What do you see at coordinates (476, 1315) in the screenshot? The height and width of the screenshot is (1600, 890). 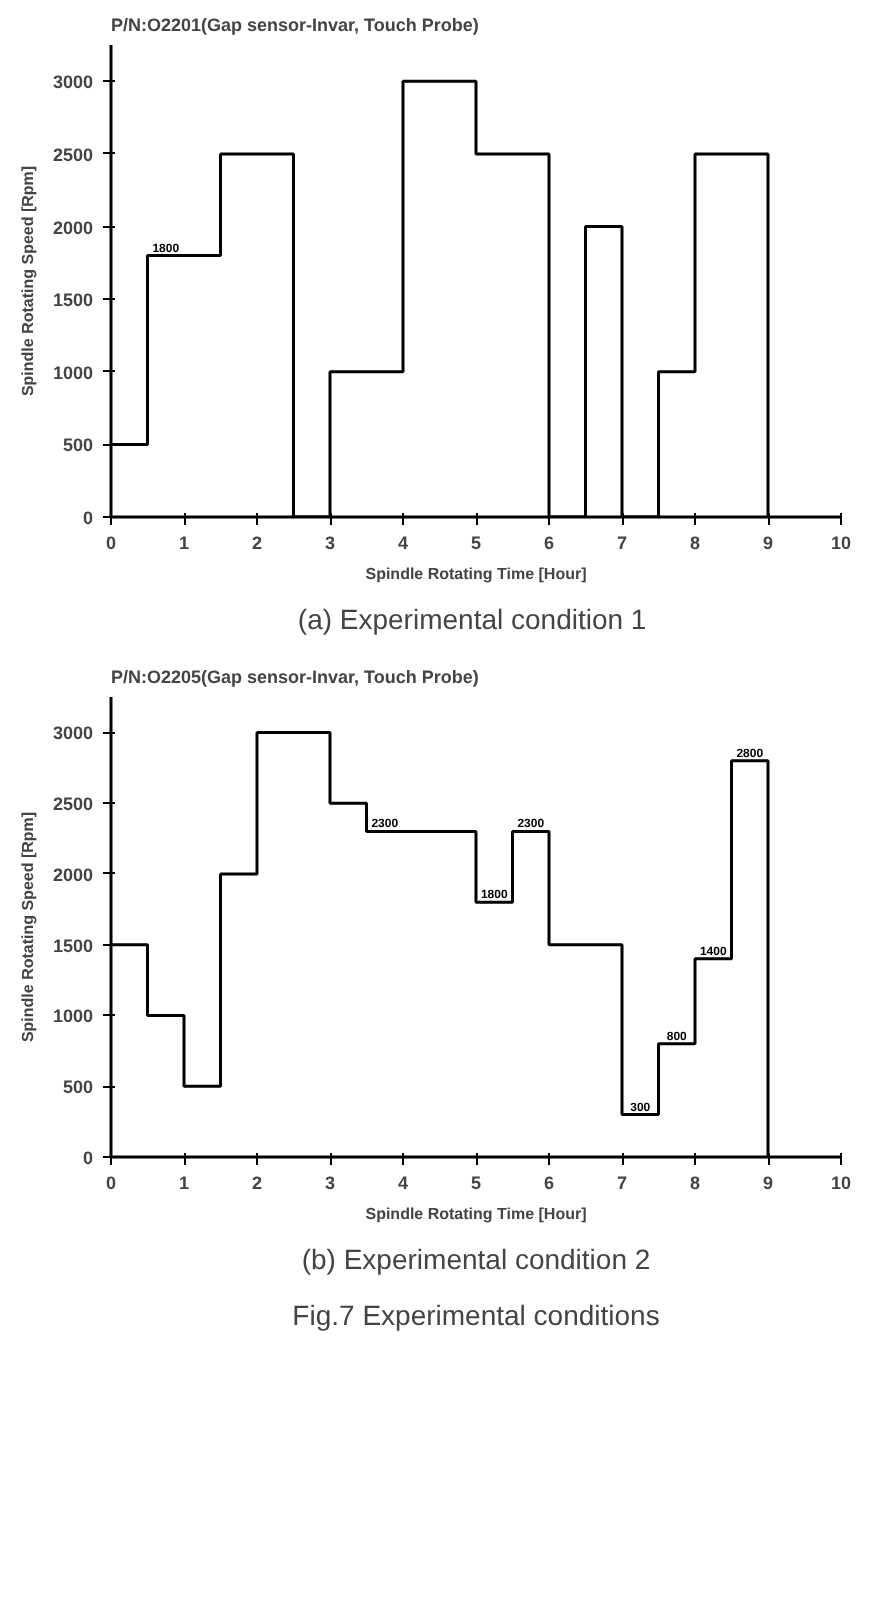 I see `caption: Fig.7 Experimental conditions` at bounding box center [476, 1315].